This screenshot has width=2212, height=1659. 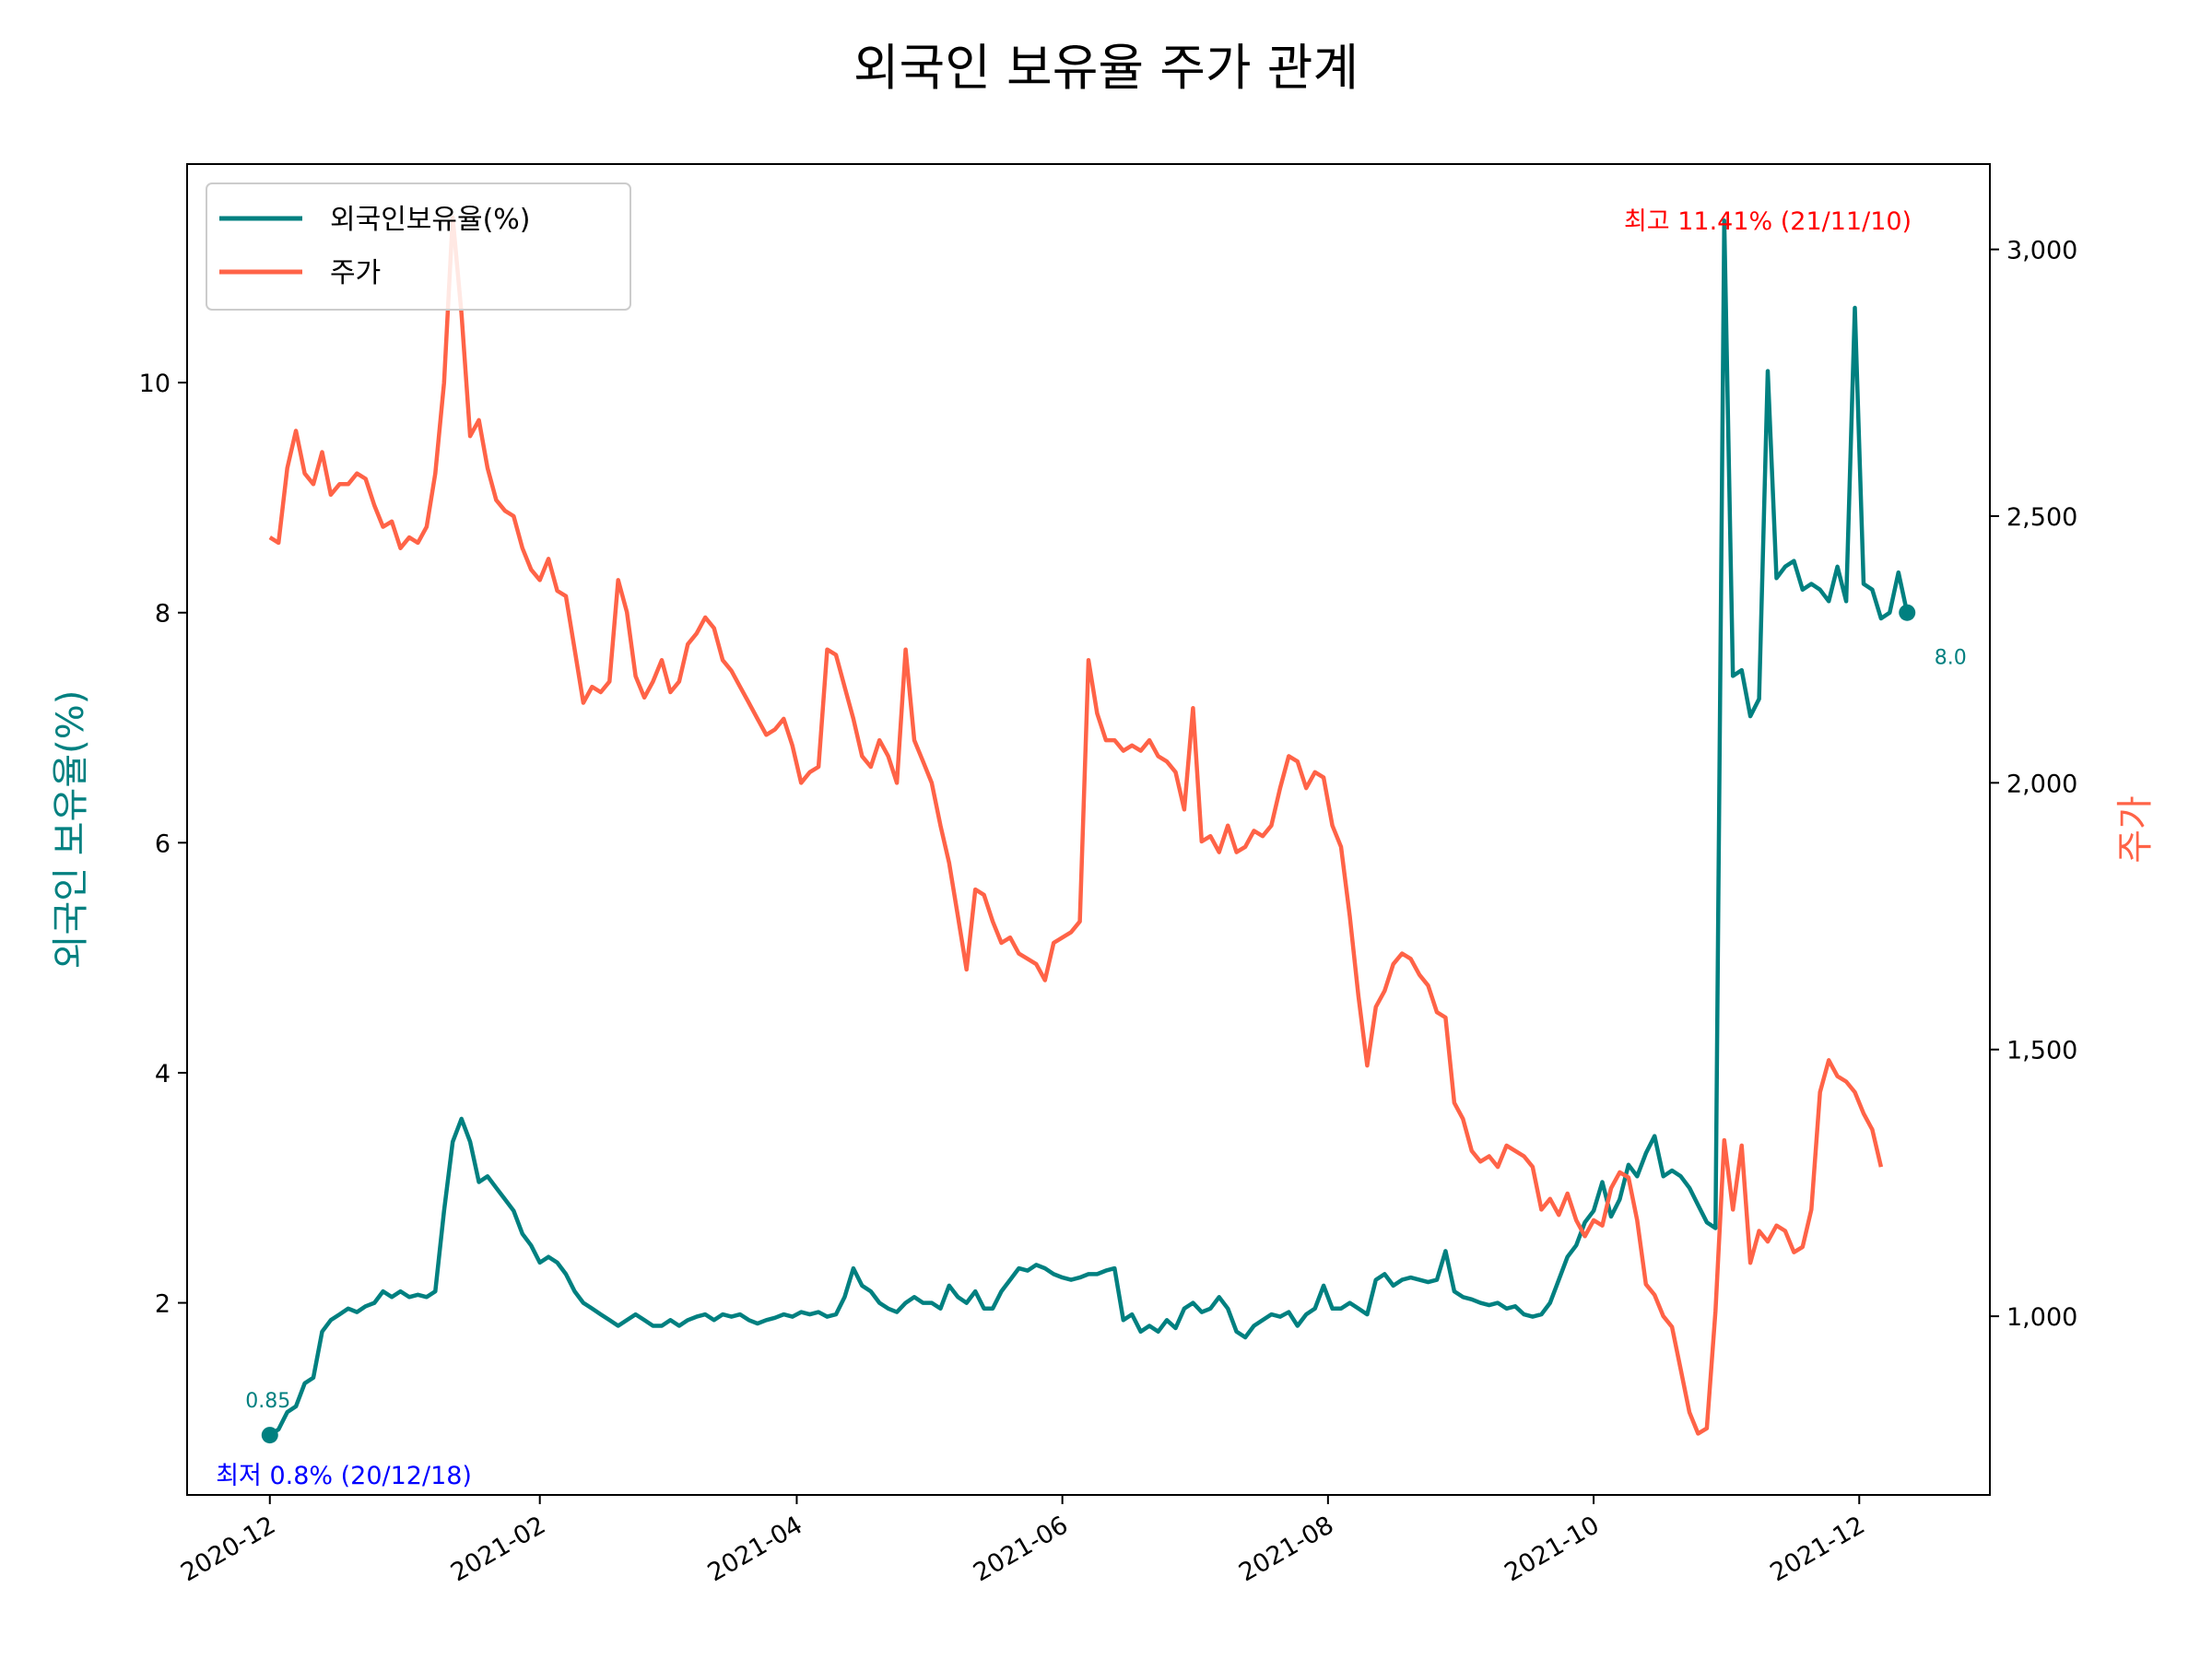 What do you see at coordinates (1768, 221) in the screenshot?
I see `max-annotation: 최고 11.41% (21/11/10)` at bounding box center [1768, 221].